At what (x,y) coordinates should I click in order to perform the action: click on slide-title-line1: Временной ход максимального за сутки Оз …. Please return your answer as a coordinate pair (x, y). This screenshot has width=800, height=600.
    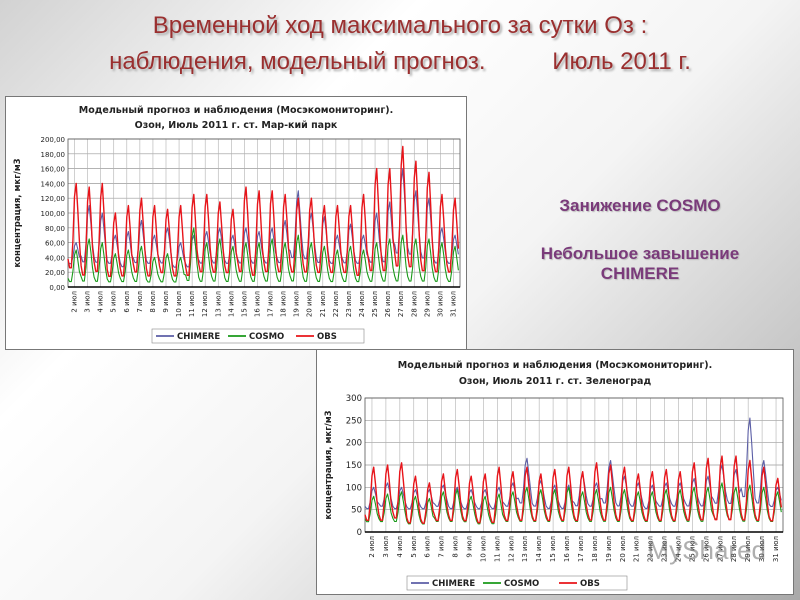
    Looking at the image, I should click on (400, 25).